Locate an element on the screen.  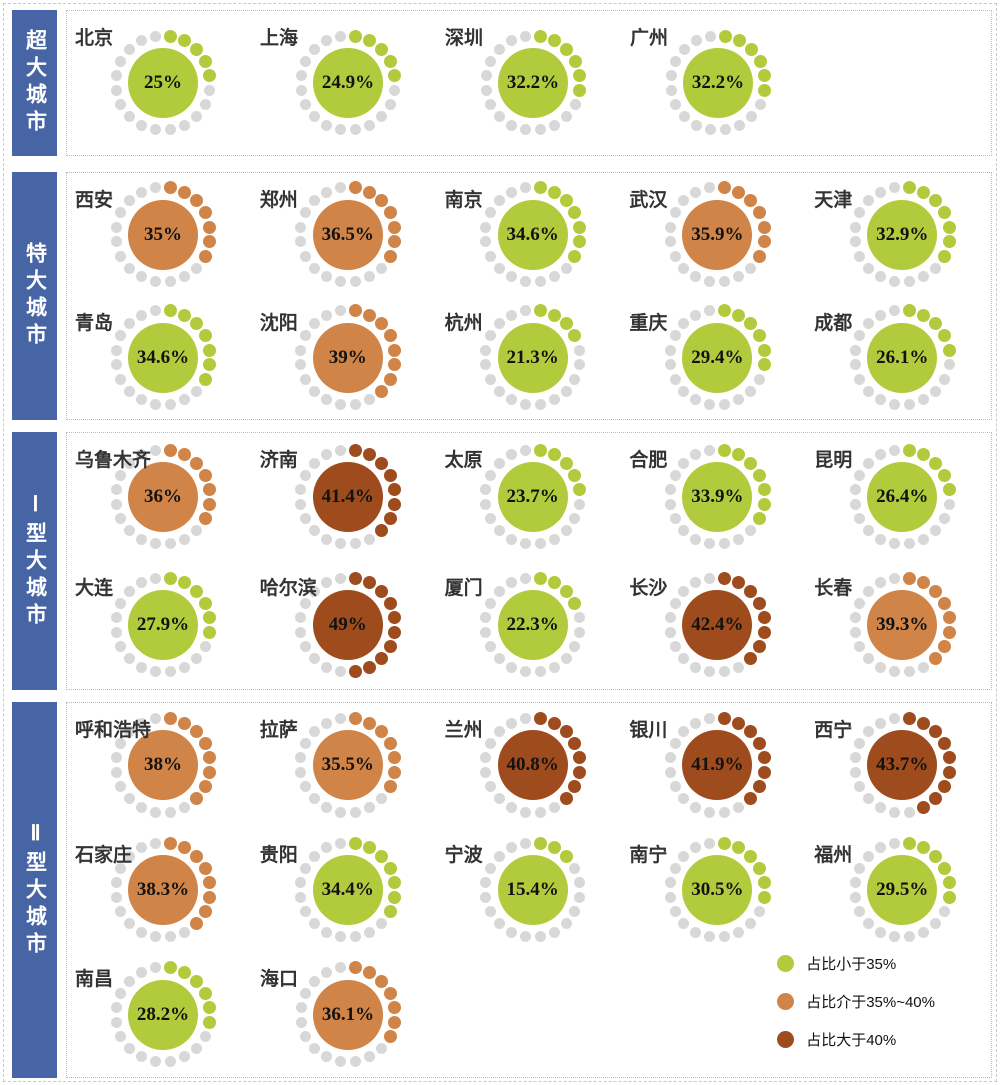
city-cell: 大连 27.9% is located at coordinates (159, 625).